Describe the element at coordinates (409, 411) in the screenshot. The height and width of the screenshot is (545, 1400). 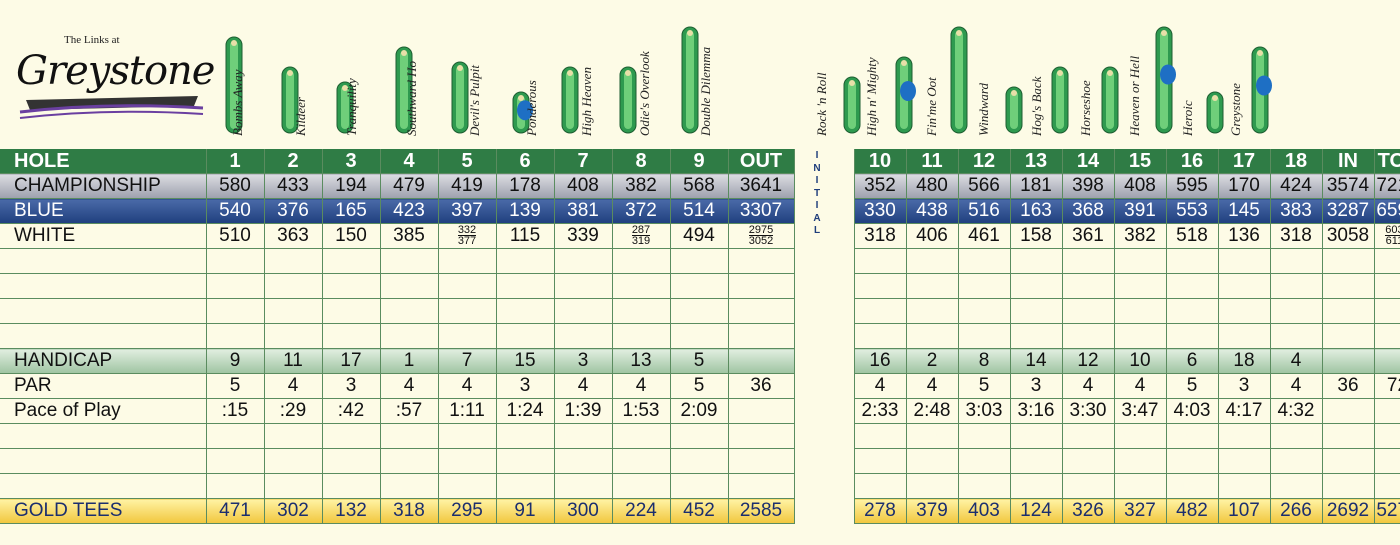
I see `score-cell: :57` at that location.